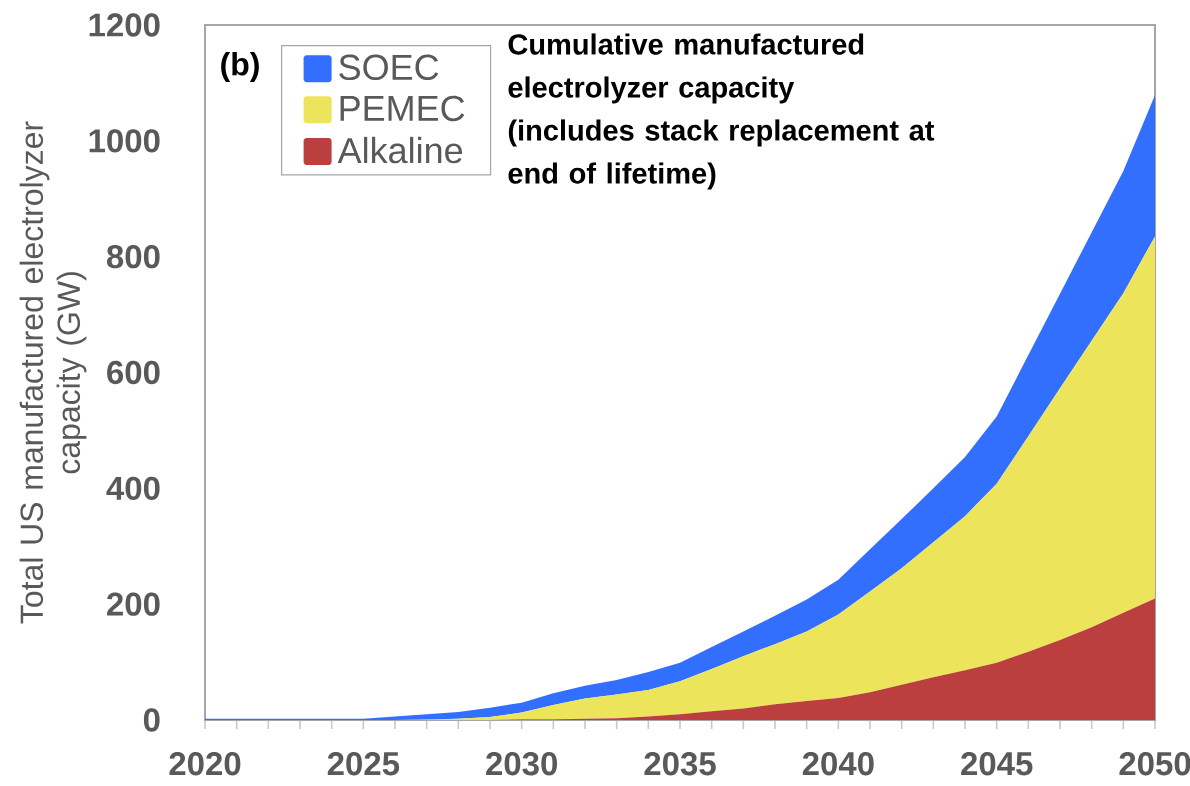  What do you see at coordinates (400, 150) in the screenshot?
I see `legend-label: Alkaline` at bounding box center [400, 150].